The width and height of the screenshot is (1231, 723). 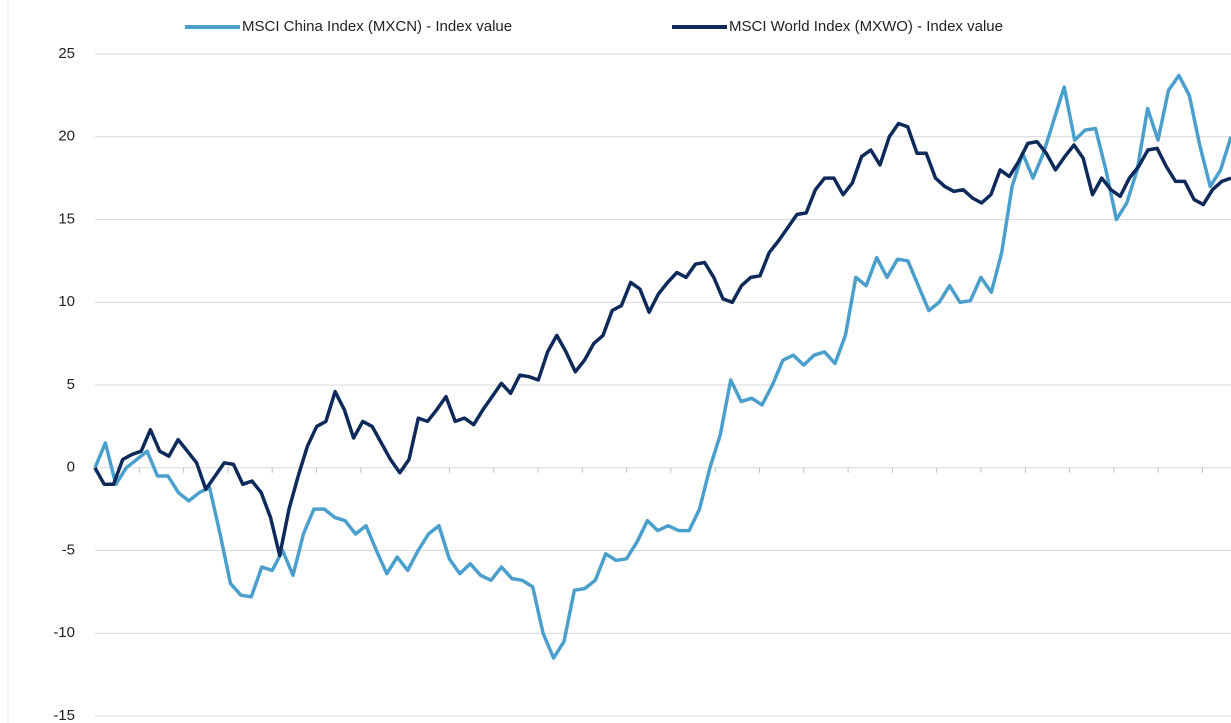 What do you see at coordinates (377, 26) in the screenshot?
I see `legend-label: MSCI China Index (MXCN) - Index value` at bounding box center [377, 26].